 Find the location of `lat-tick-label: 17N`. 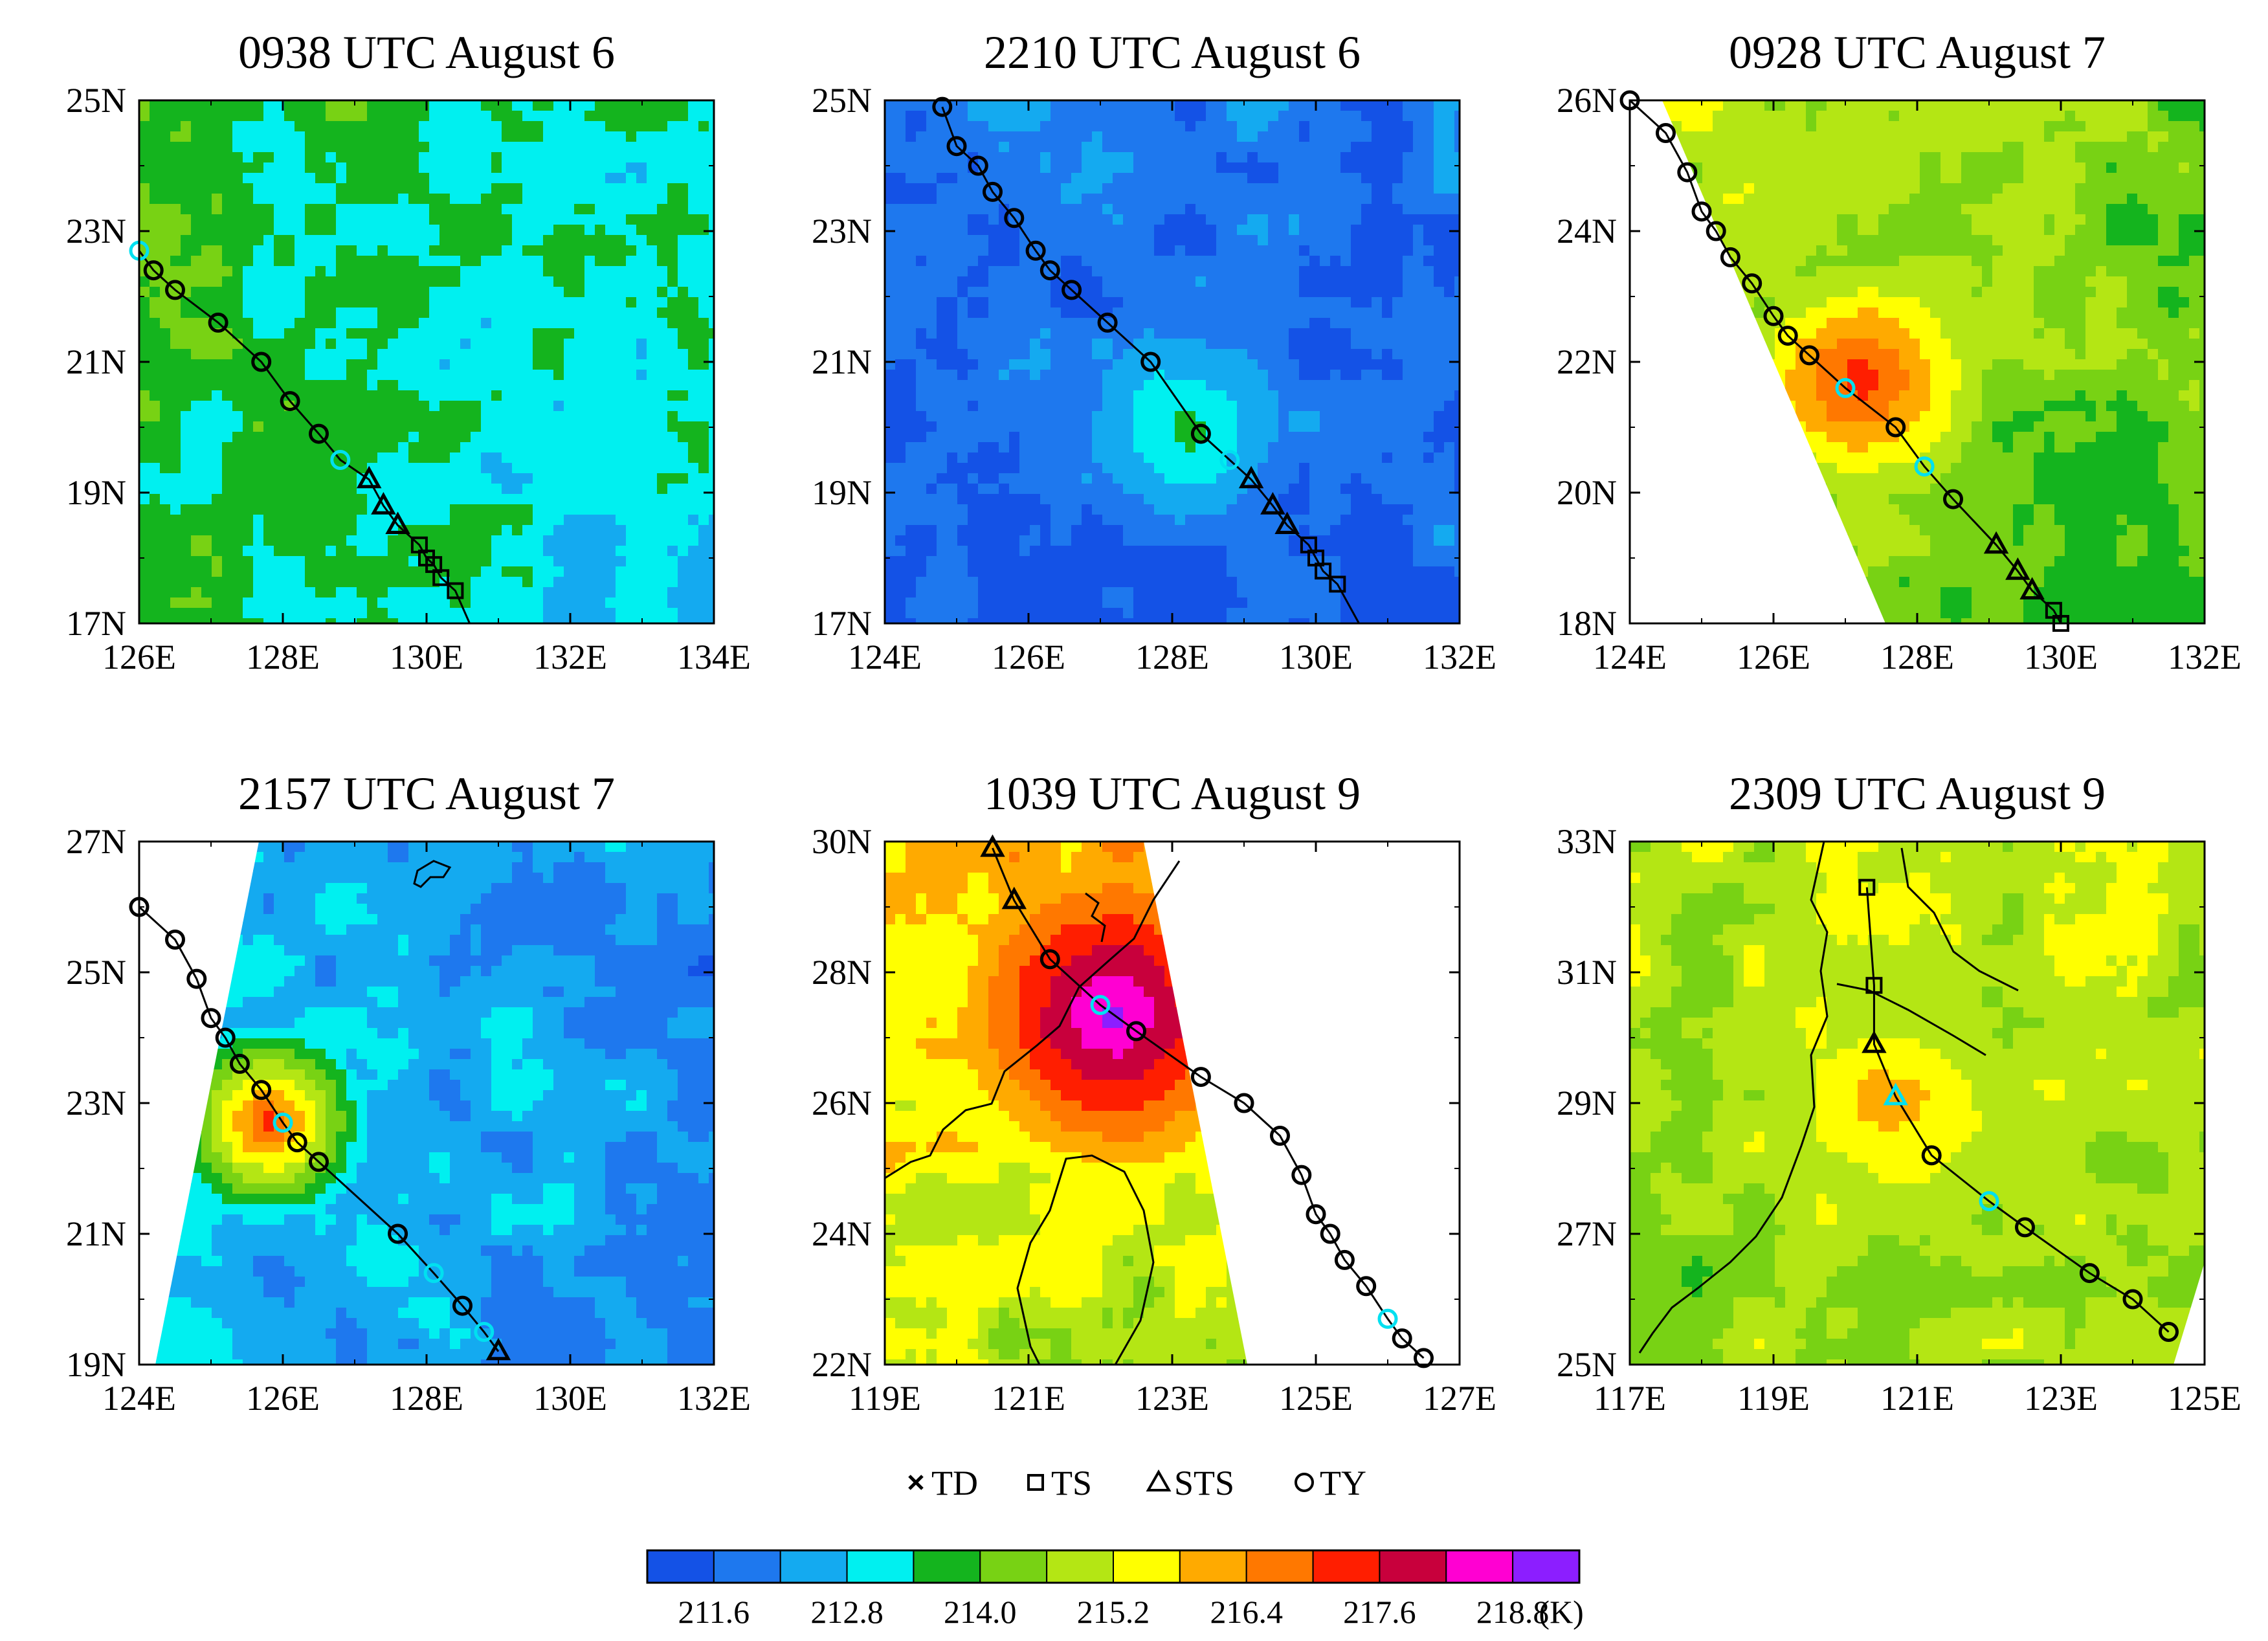

lat-tick-label: 17N is located at coordinates (842, 623).